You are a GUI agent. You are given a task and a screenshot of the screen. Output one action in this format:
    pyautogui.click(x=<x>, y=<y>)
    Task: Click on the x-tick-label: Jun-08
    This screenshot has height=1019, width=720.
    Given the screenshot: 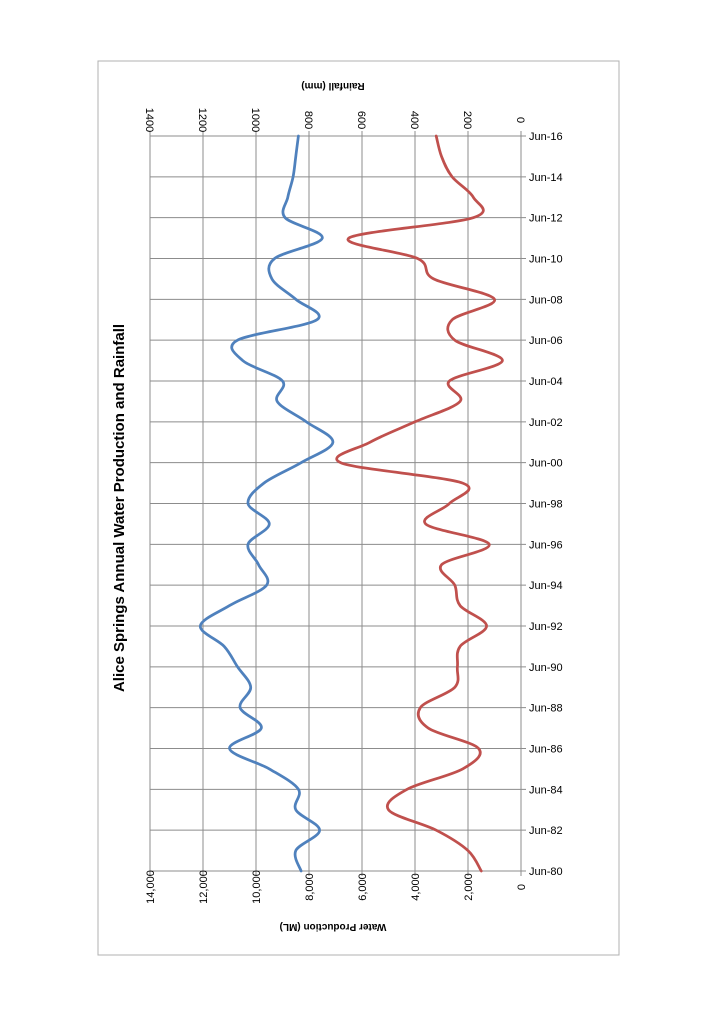 What is the action you would take?
    pyautogui.click(x=546, y=300)
    